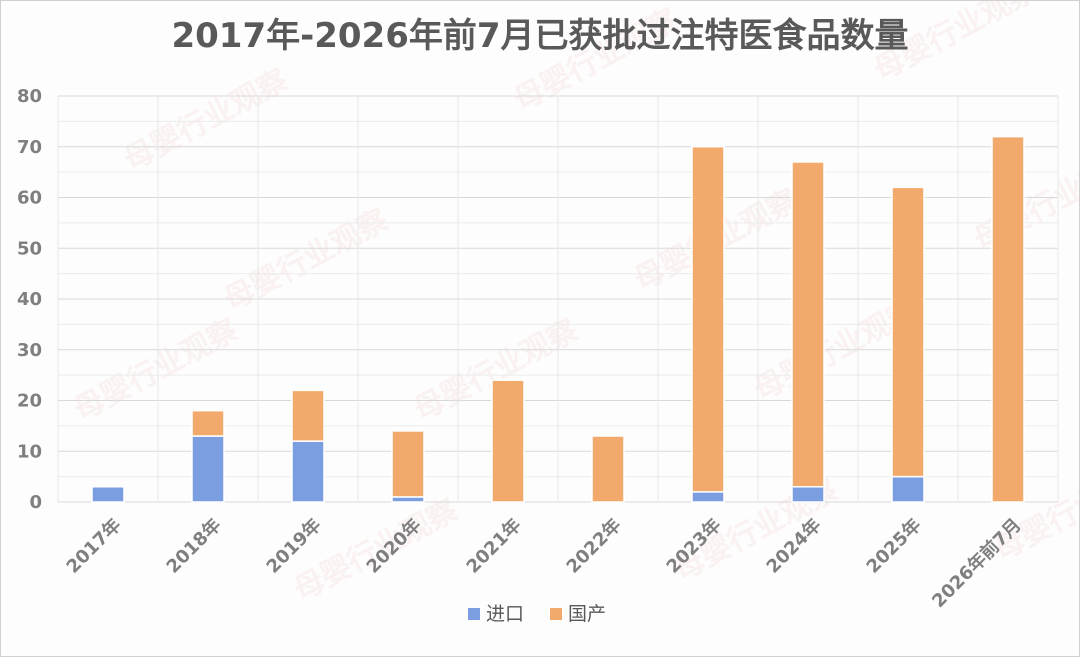 The image size is (1080, 657). I want to click on y-tick-label: 70, so click(29, 147).